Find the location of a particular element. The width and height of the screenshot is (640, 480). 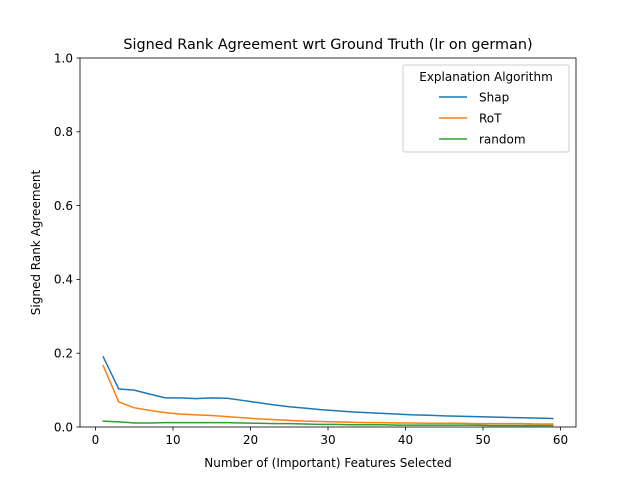

legend: Explanation Algorithm Shap RoT random is located at coordinates (486, 108).